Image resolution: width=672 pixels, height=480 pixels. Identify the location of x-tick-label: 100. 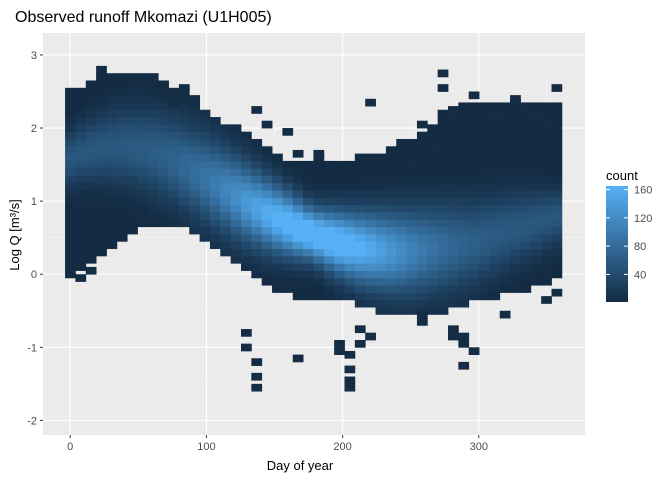
(206, 447).